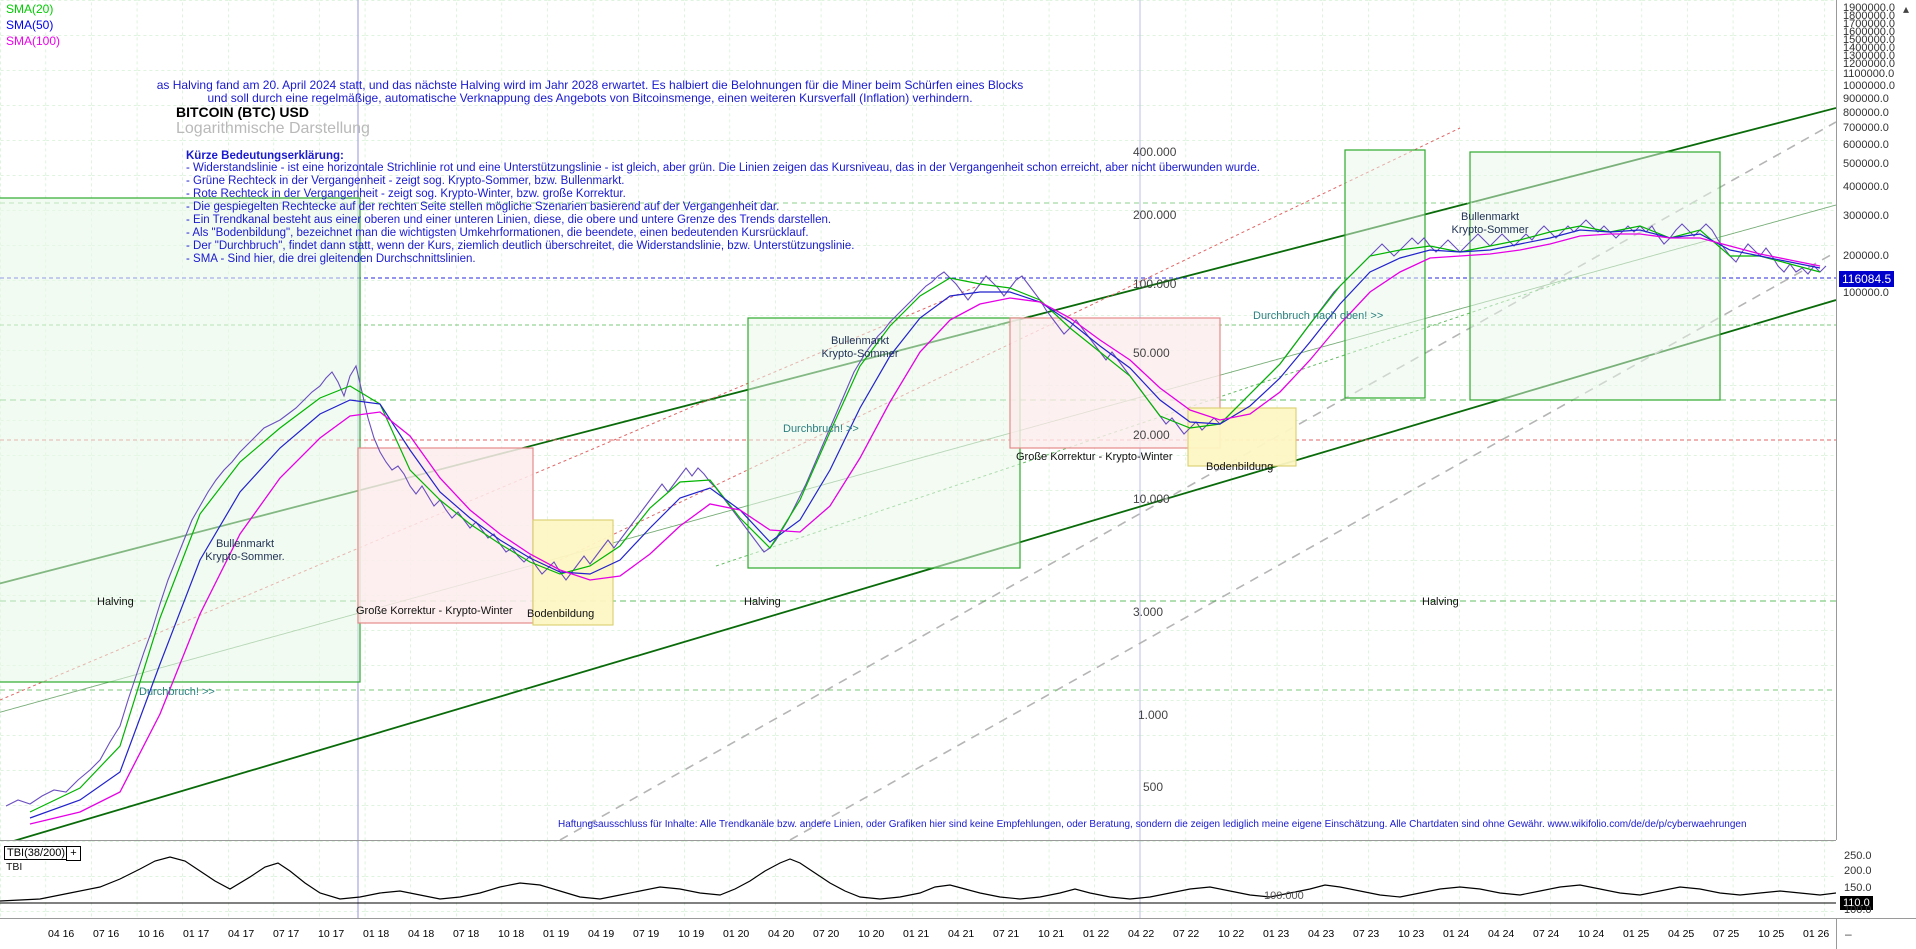 The height and width of the screenshot is (949, 1916). I want to click on x-tick-28: 04 23, so click(1321, 934).